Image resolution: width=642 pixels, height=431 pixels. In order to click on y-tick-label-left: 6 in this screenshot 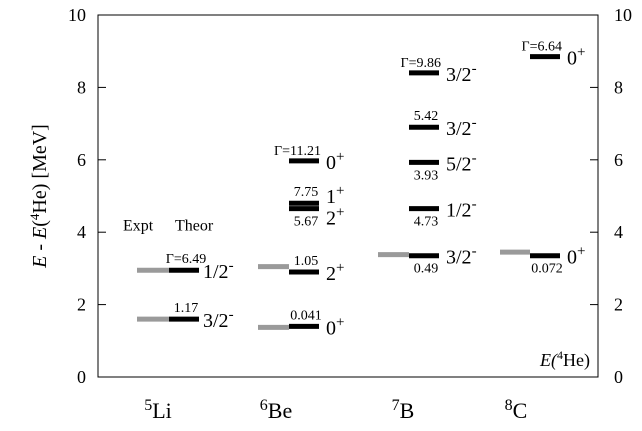, I will do `click(81, 160)`.